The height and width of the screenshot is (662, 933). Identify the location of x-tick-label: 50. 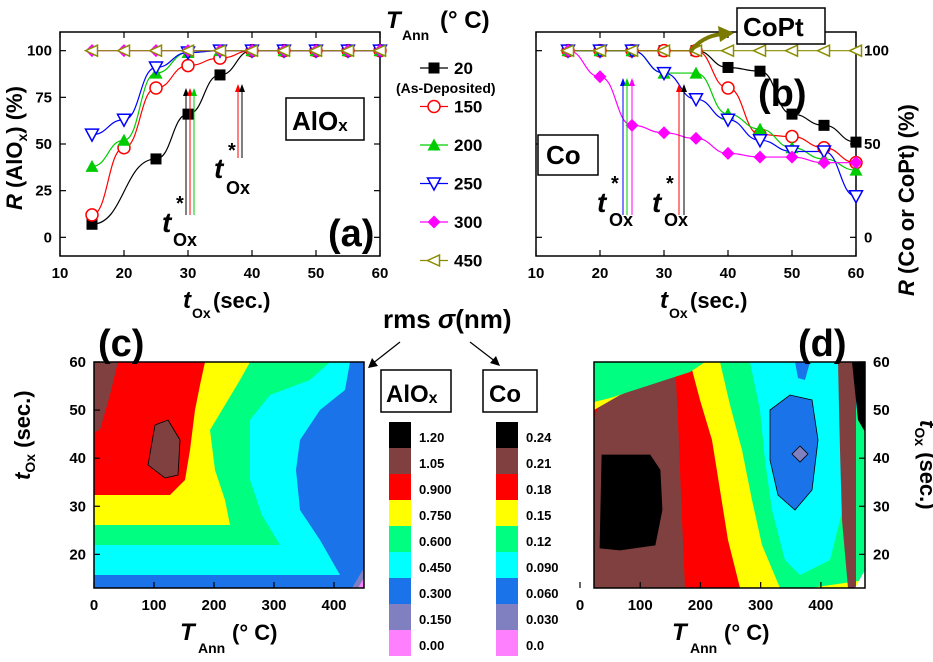
(792, 273).